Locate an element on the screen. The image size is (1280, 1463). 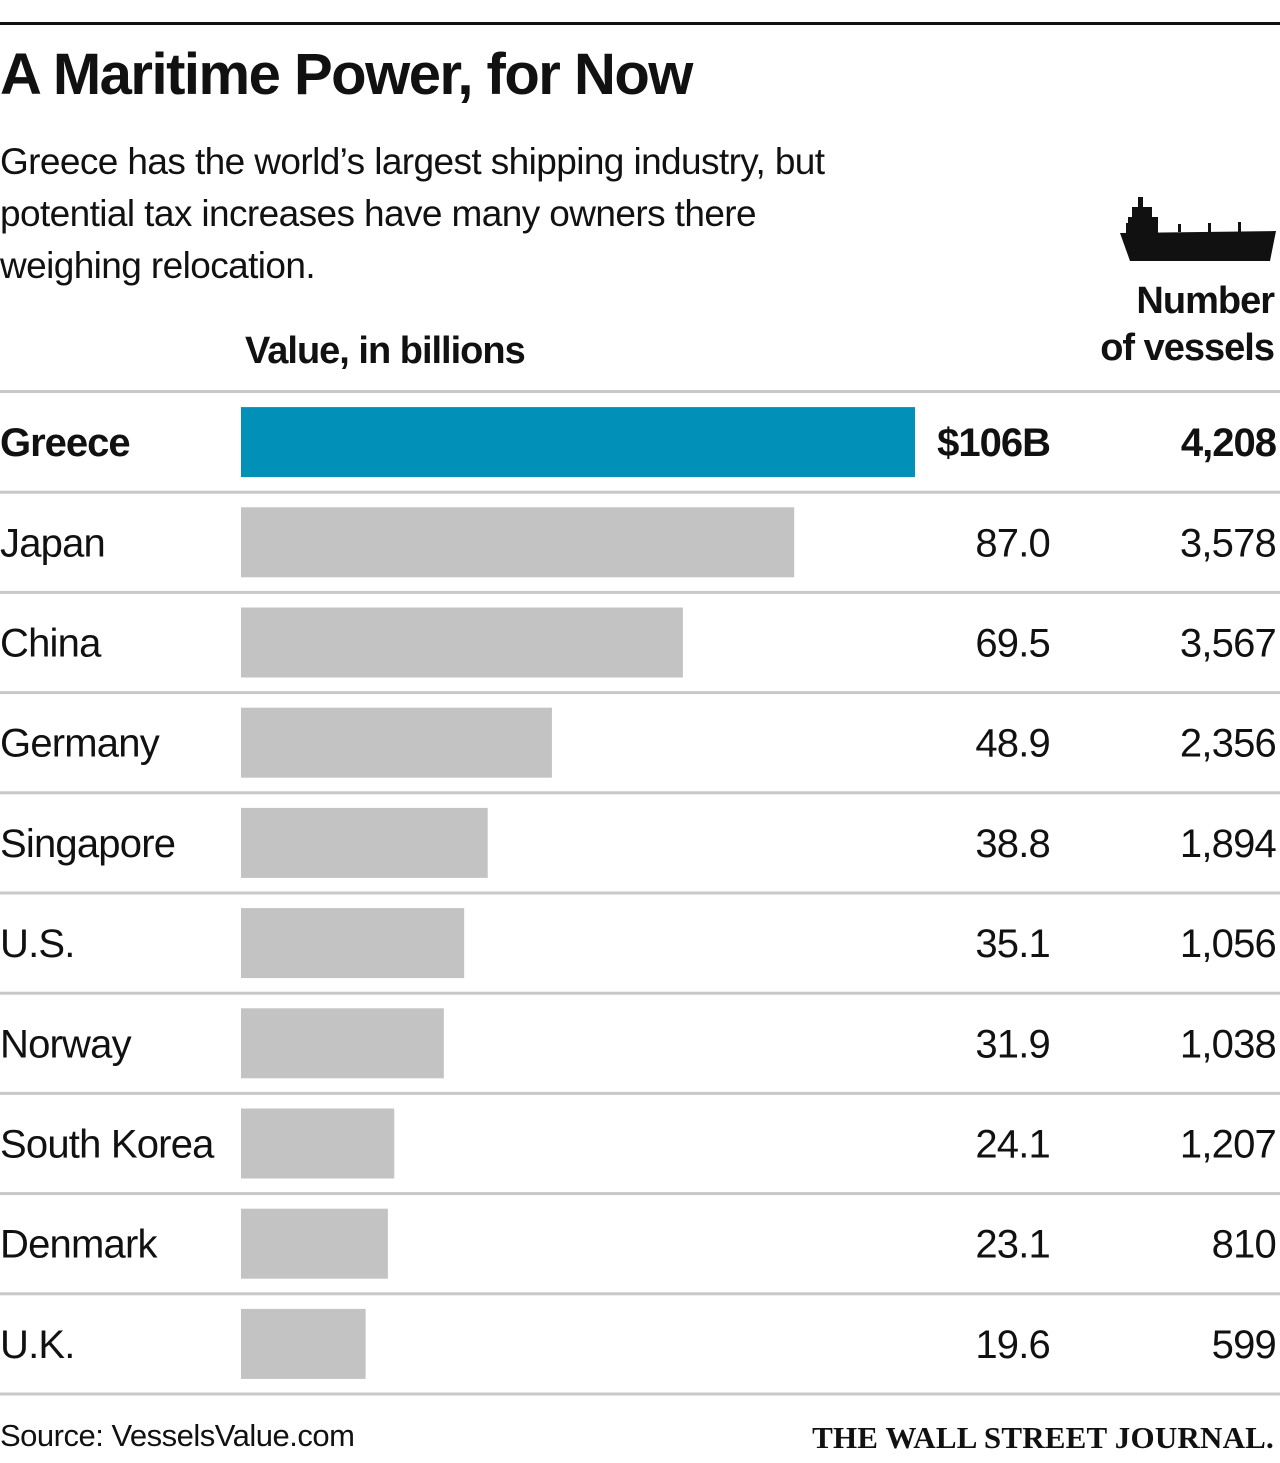
value-label: 48.9 is located at coordinates (1012, 744).